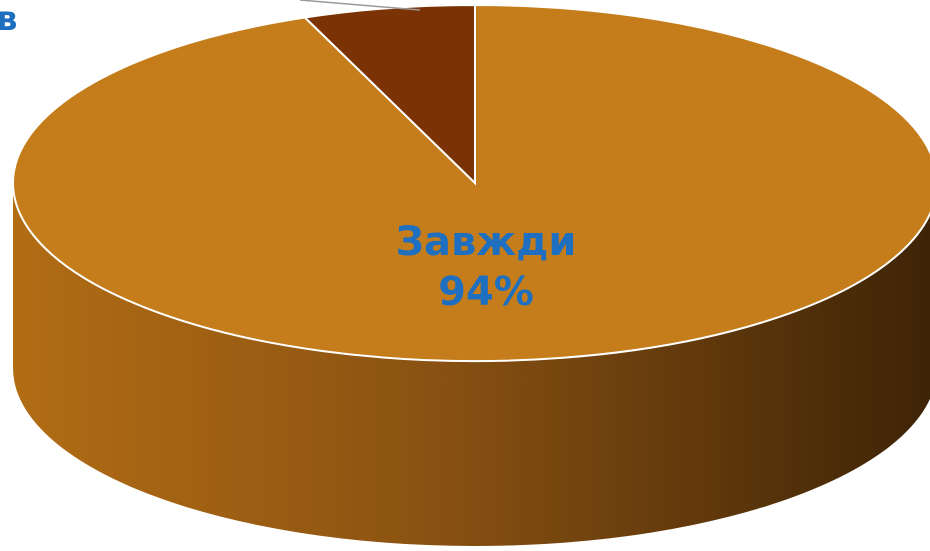 Image resolution: width=930 pixels, height=551 pixels. What do you see at coordinates (360, 5) in the screenshot?
I see `leader-line` at bounding box center [360, 5].